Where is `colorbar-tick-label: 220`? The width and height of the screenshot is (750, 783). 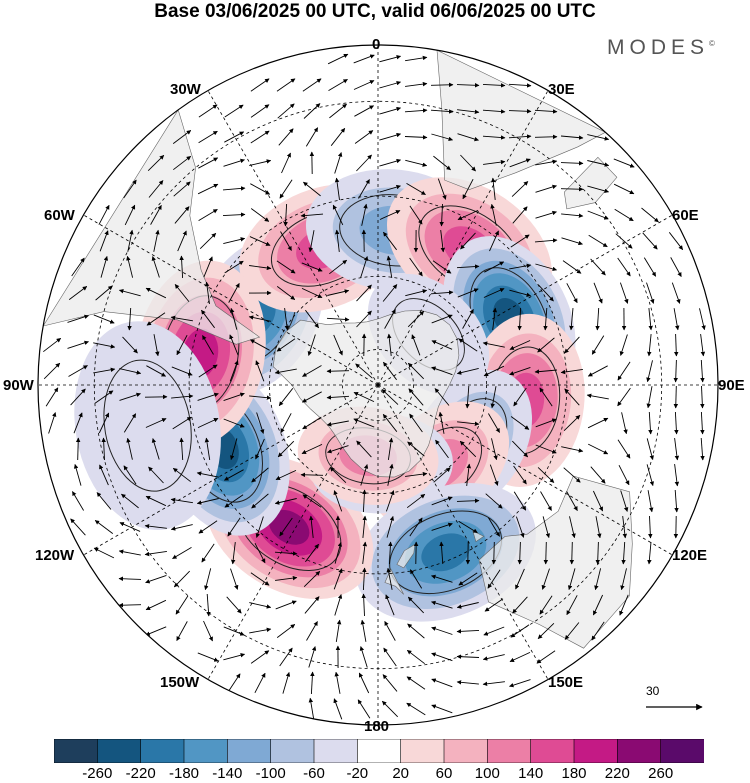 colorbar-tick-label: 220 is located at coordinates (617, 773).